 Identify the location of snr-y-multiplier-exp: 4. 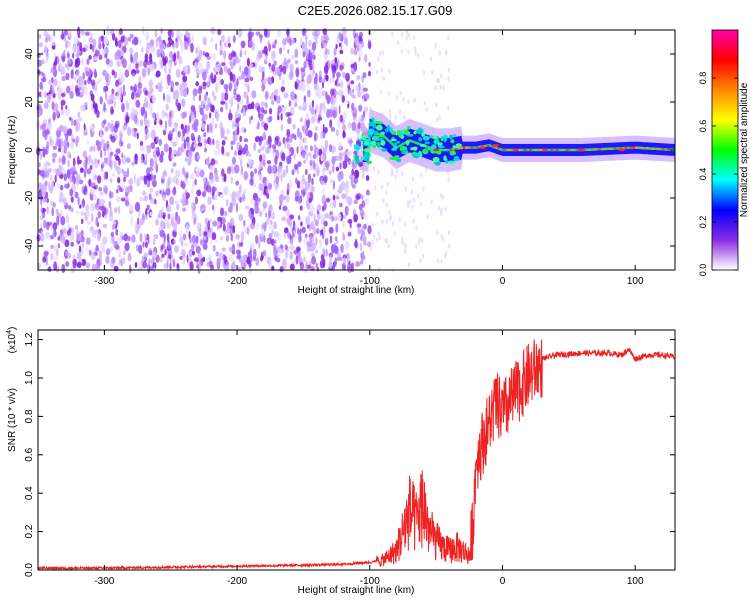
(9, 332).